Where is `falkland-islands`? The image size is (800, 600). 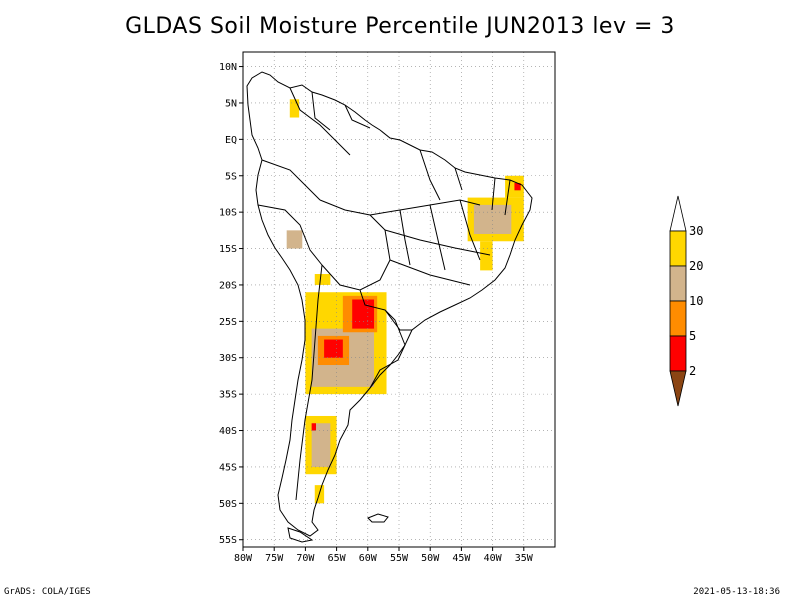
falkland-islands is located at coordinates (378, 518).